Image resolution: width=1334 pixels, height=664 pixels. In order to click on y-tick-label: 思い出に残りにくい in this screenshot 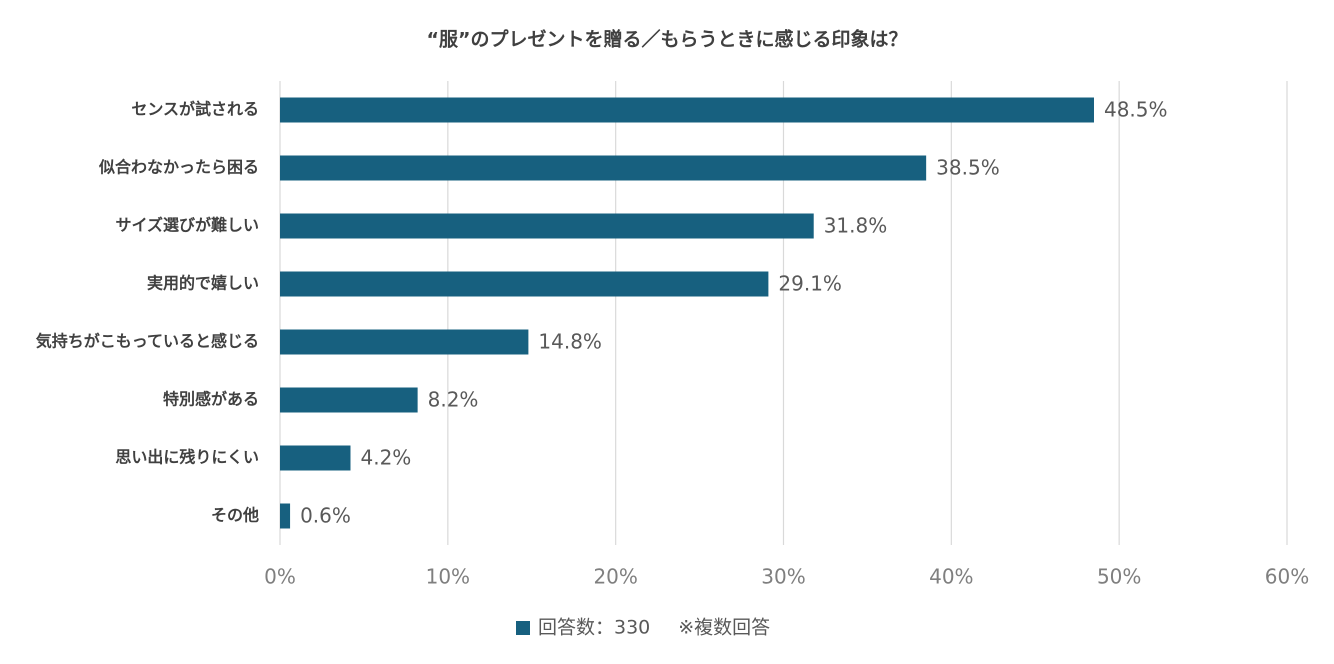, I will do `click(187, 457)`.